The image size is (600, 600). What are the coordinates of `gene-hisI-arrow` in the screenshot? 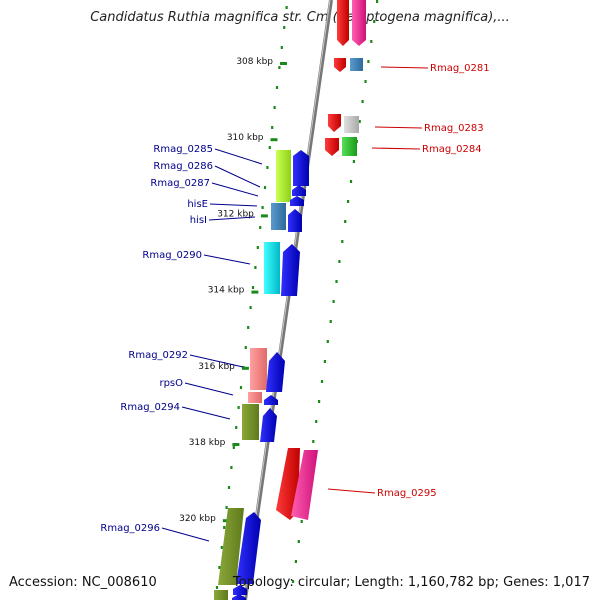 It's located at (295, 220).